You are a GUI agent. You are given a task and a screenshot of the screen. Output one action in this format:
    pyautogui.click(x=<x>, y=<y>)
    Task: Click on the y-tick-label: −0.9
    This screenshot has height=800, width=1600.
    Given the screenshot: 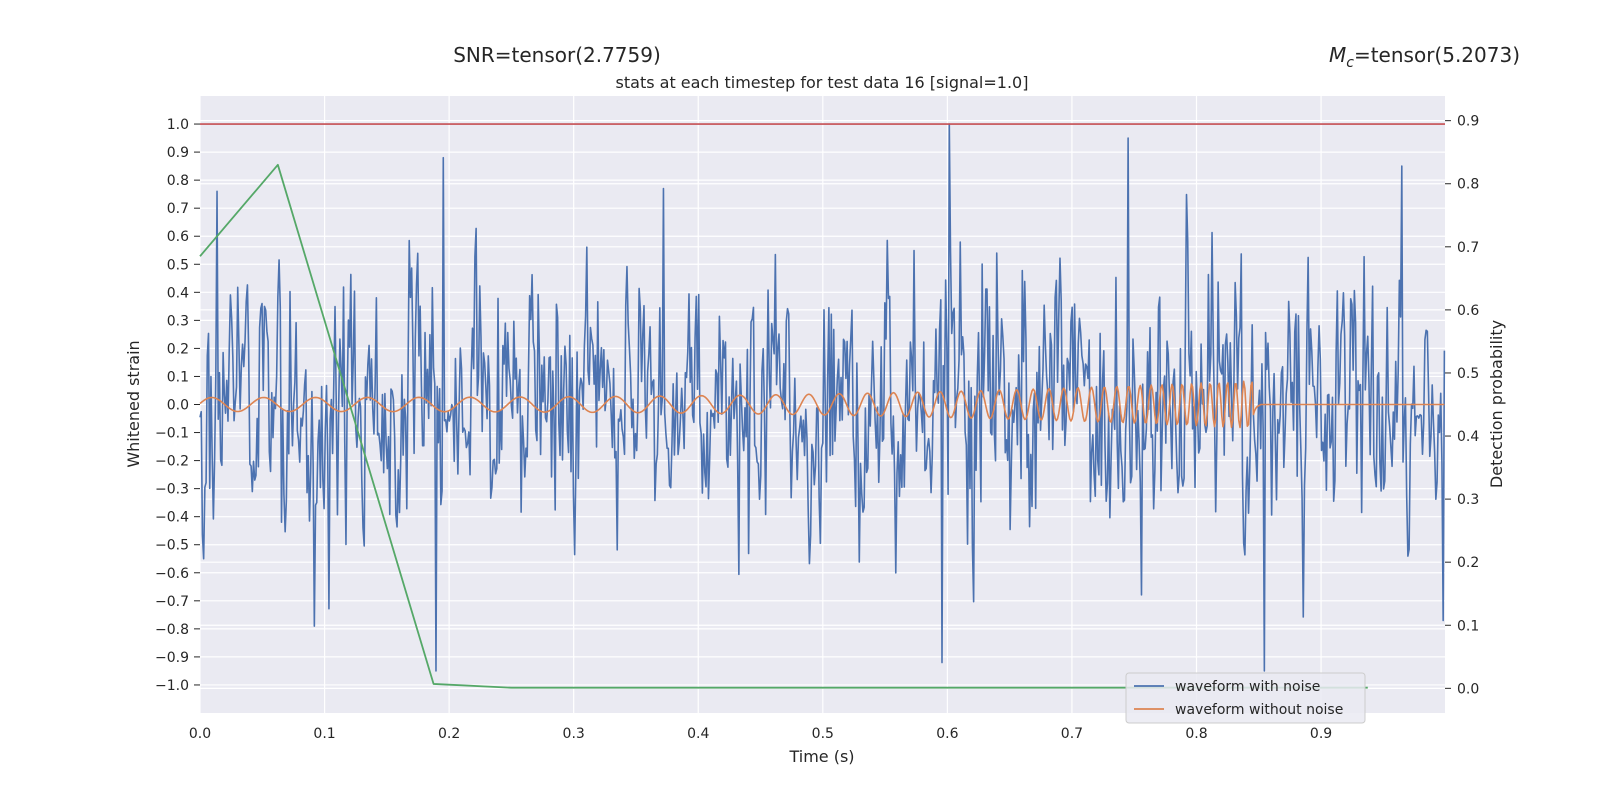 What is the action you would take?
    pyautogui.click(x=172, y=658)
    